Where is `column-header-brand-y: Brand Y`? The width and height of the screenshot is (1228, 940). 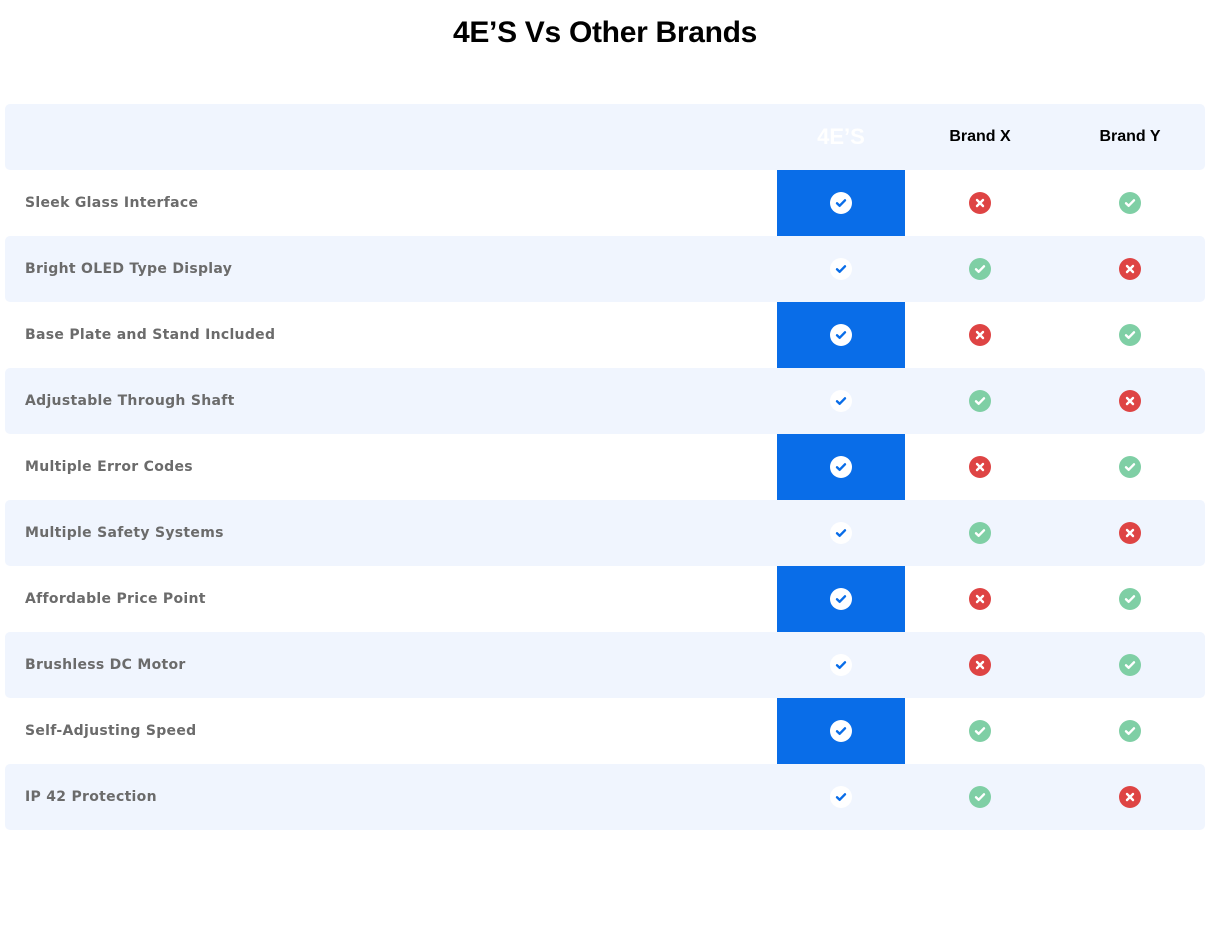
column-header-brand-y: Brand Y is located at coordinates (1130, 136).